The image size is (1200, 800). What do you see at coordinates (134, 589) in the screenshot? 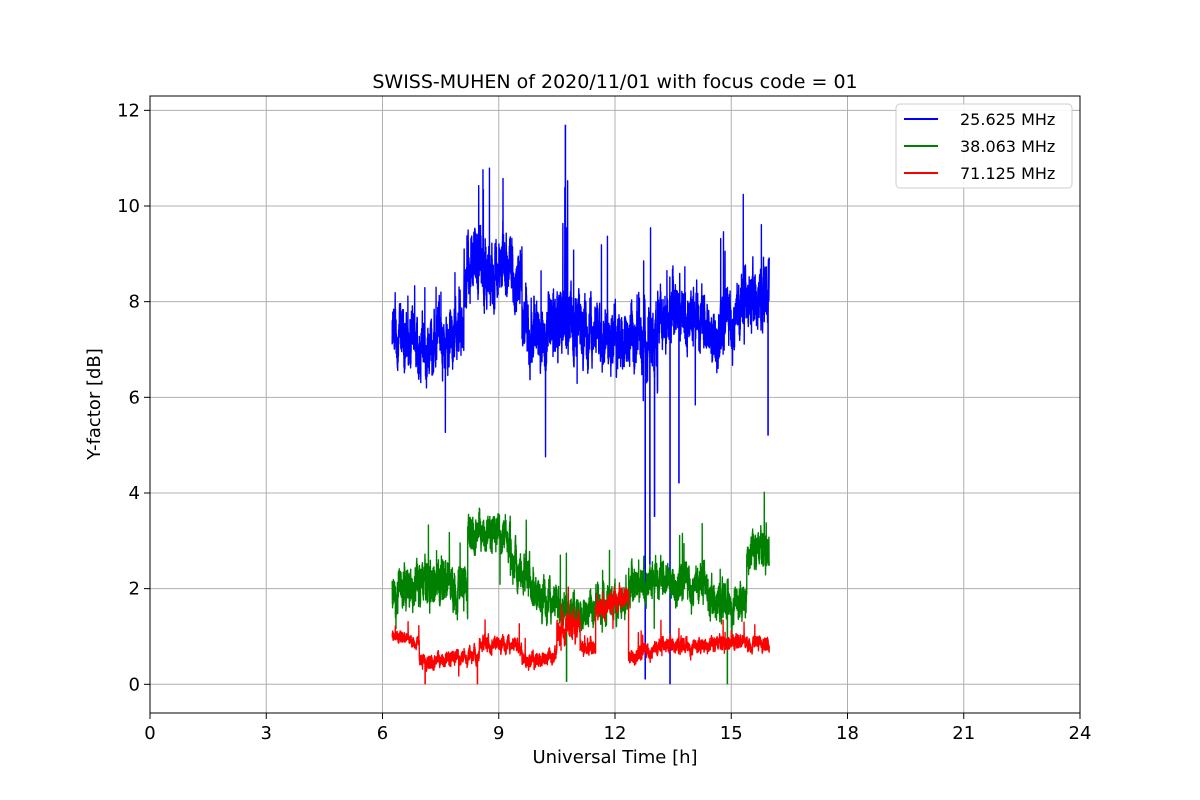
I see `y-tick-label: 2` at bounding box center [134, 589].